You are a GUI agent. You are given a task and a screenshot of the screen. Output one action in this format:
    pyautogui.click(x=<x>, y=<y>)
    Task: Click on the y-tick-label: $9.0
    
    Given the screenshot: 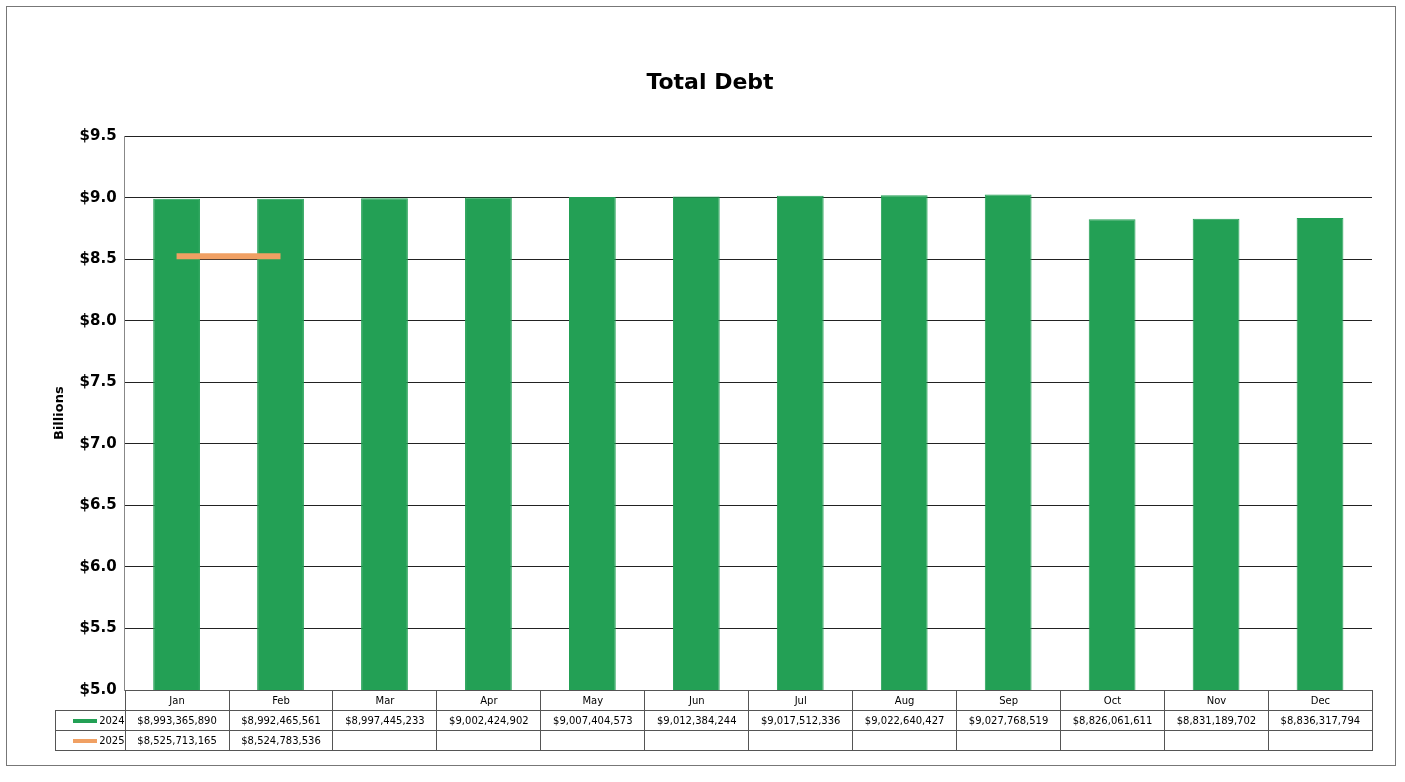 What is the action you would take?
    pyautogui.click(x=98, y=196)
    